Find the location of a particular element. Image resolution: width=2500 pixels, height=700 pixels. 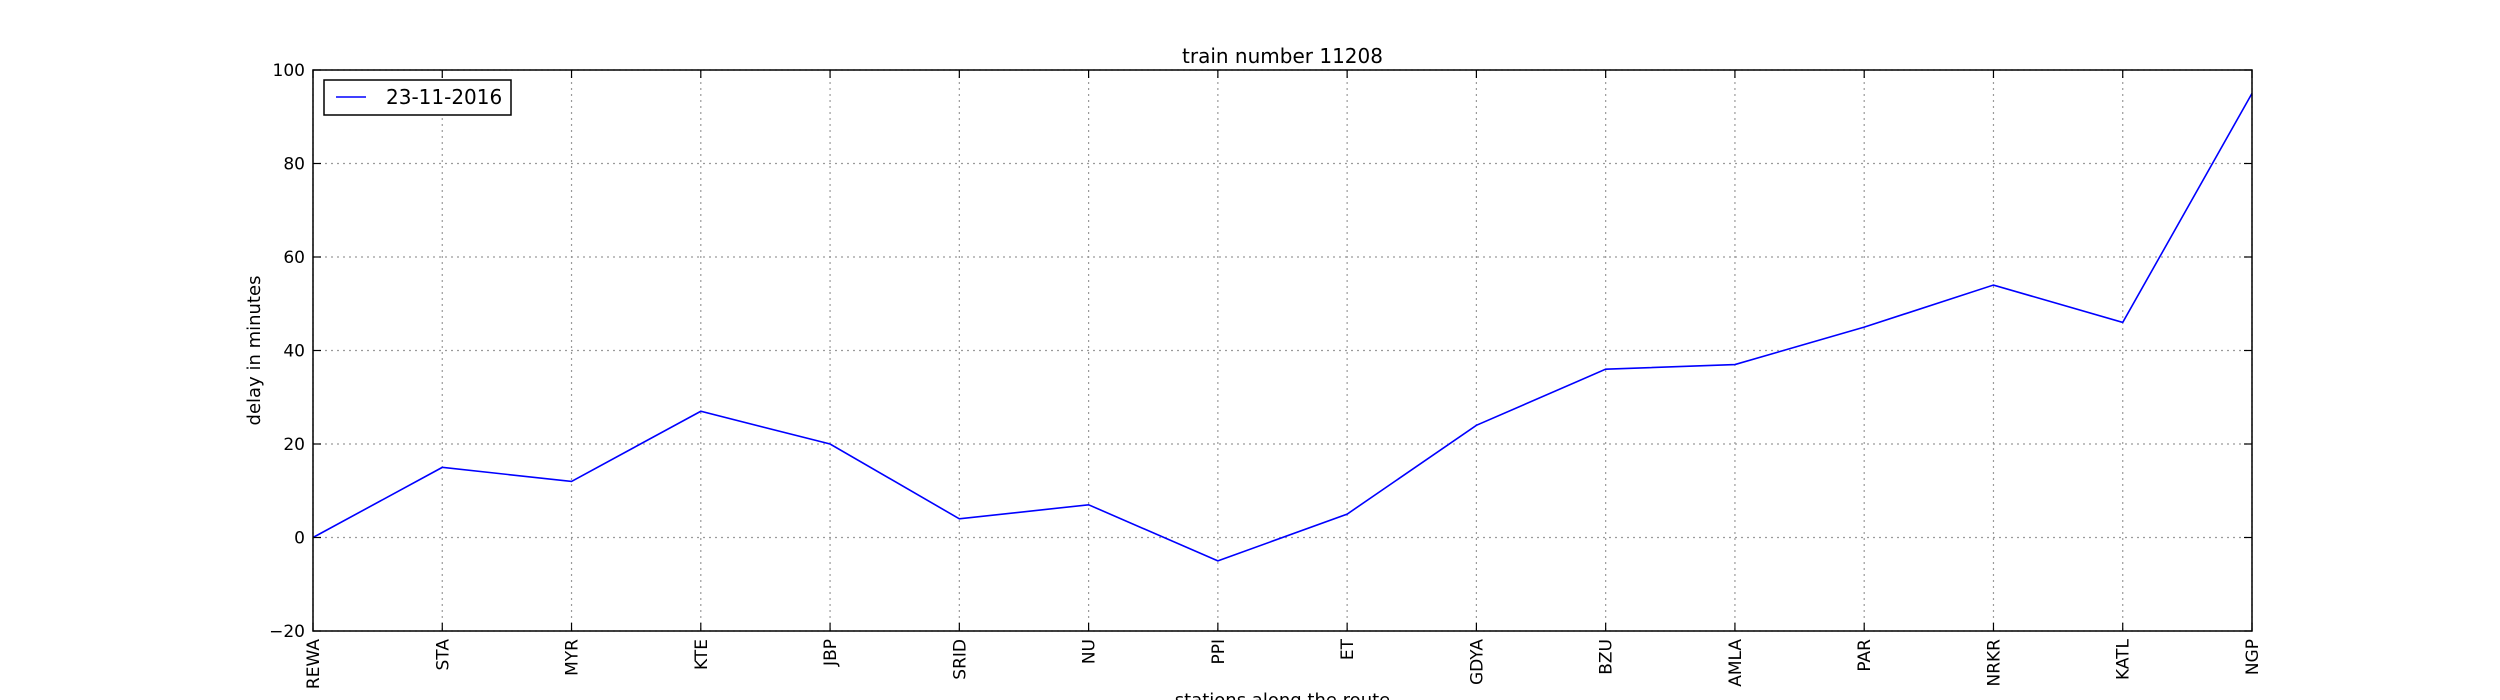

y-tick-label: −20 is located at coordinates (287, 632).